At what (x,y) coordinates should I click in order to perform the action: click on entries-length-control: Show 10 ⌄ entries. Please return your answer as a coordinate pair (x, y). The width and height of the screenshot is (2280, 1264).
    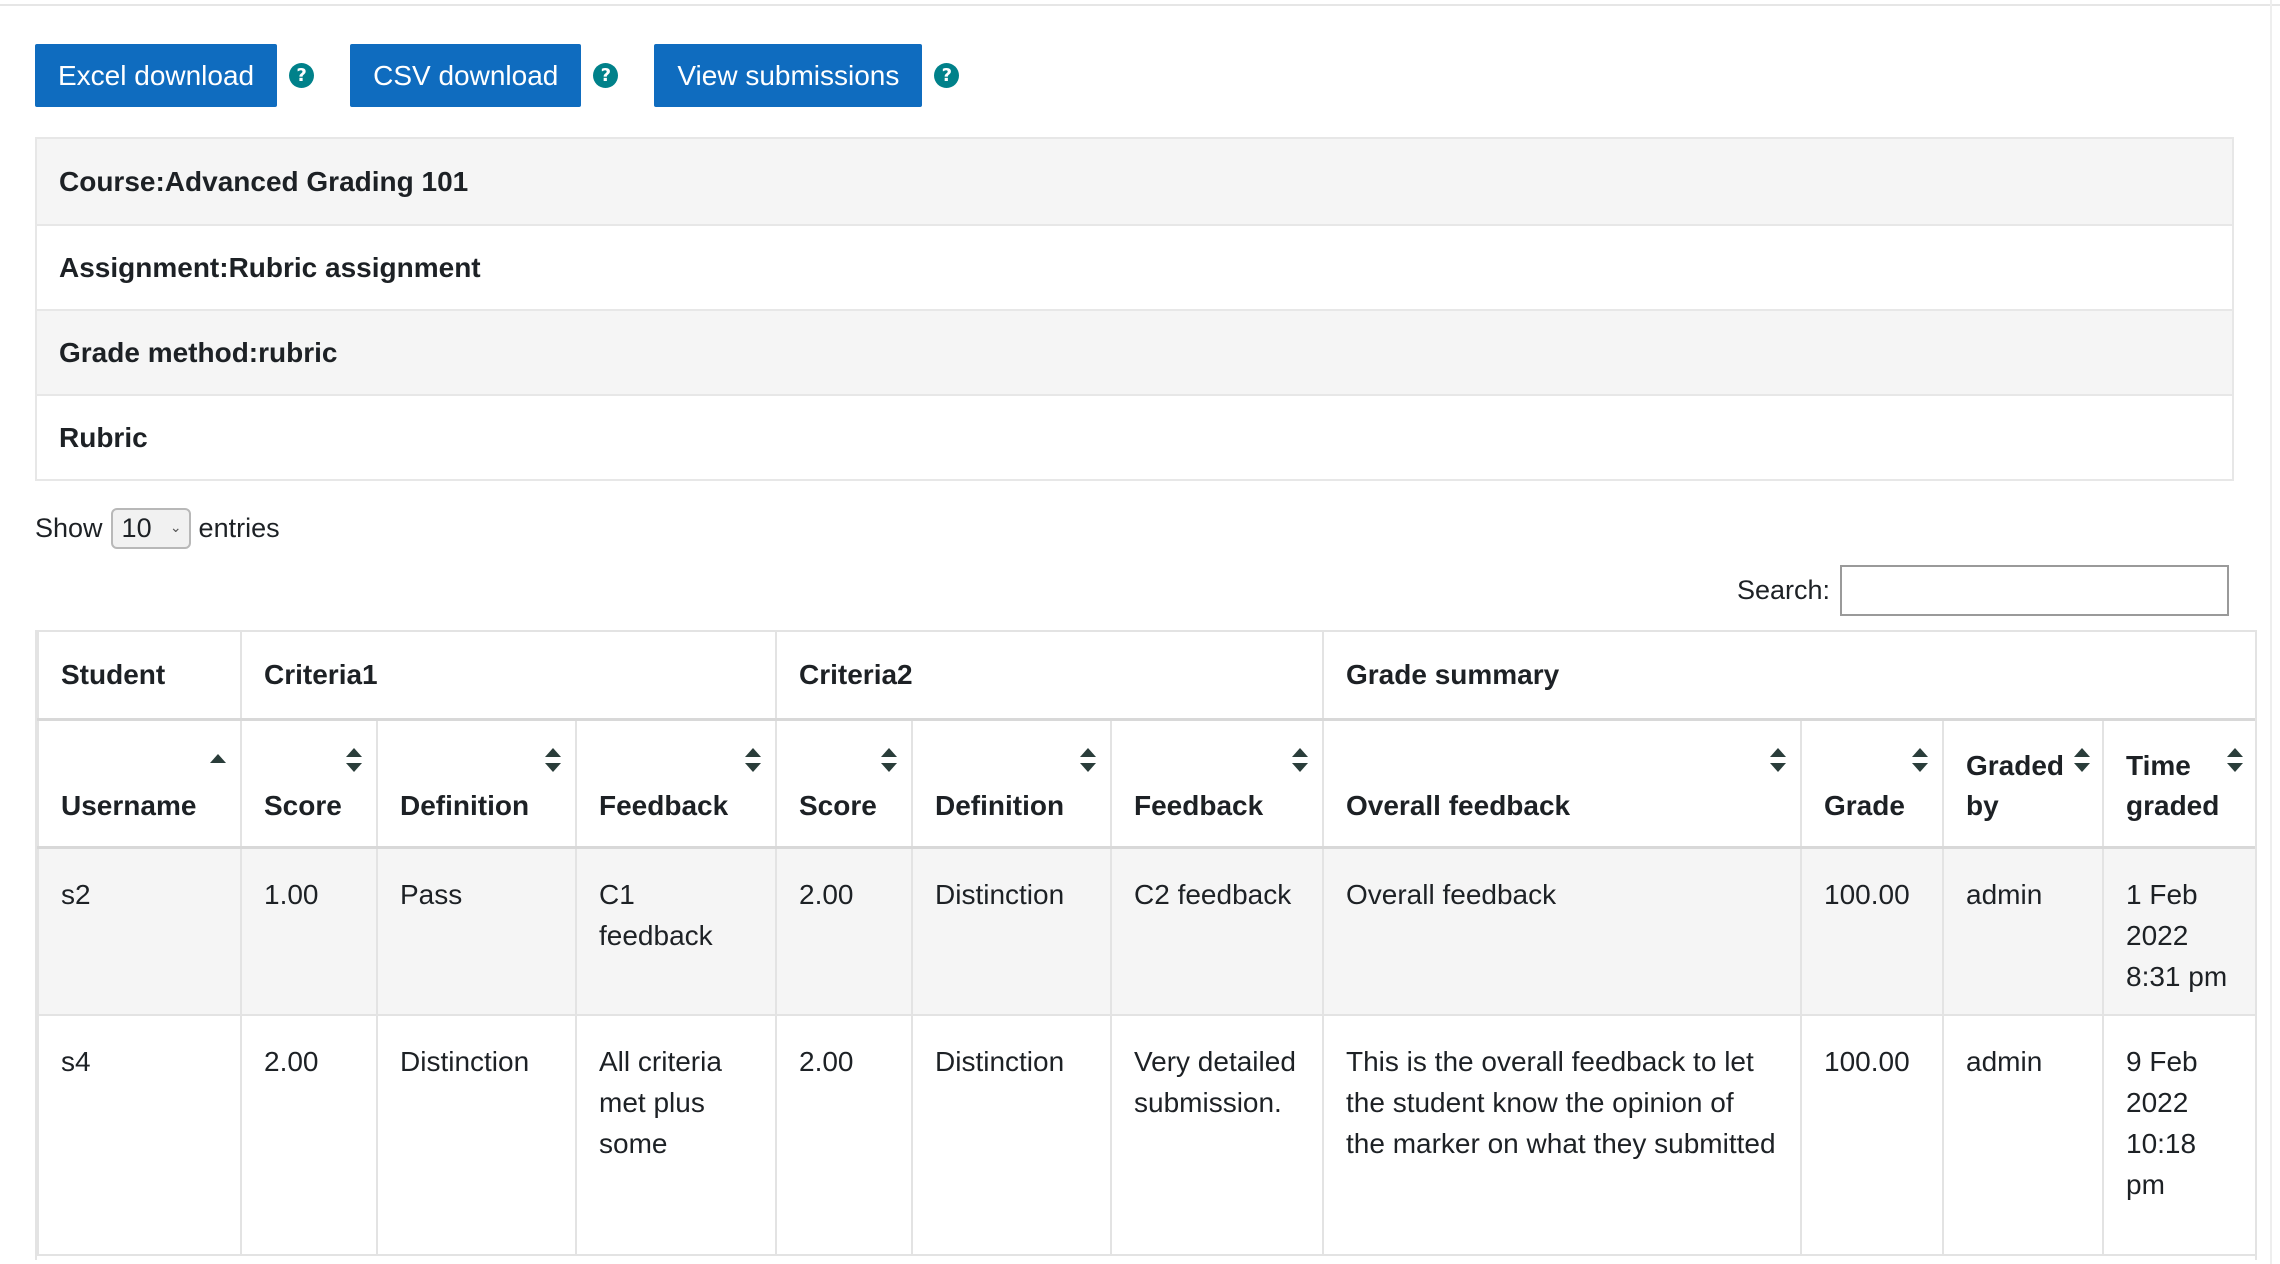
    Looking at the image, I should click on (157, 528).